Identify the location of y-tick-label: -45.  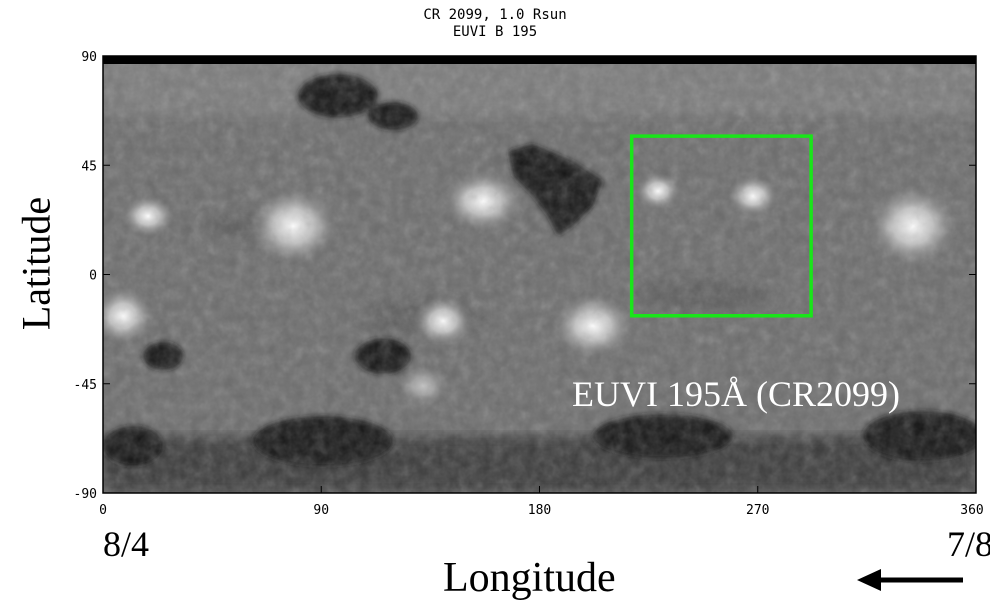
(85, 385).